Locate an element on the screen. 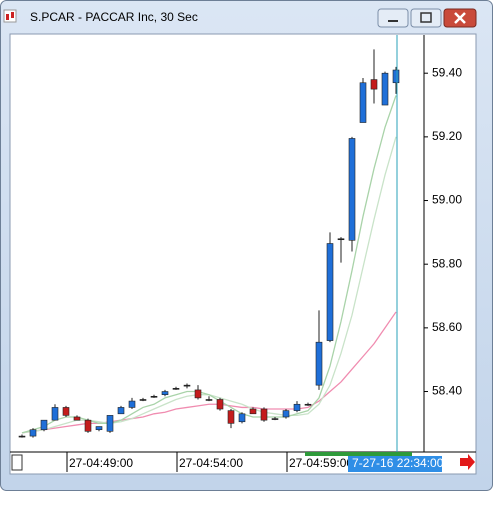 This screenshot has height=505, width=504. cursor-label: 7-27-16 22:34:00 is located at coordinates (398, 463).